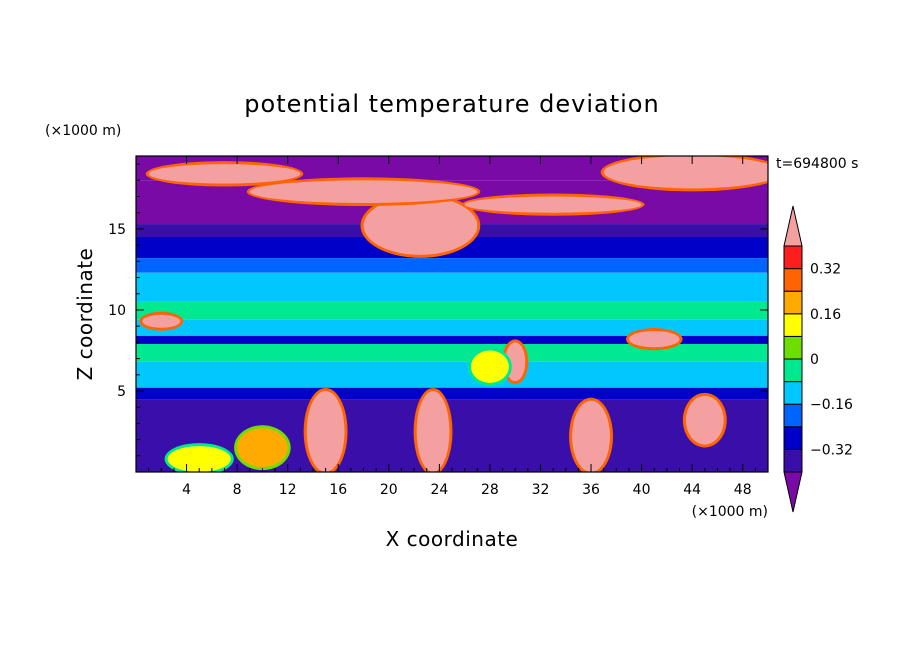  What do you see at coordinates (730, 512) in the screenshot?
I see `x-axis-unit: (×1000 m)` at bounding box center [730, 512].